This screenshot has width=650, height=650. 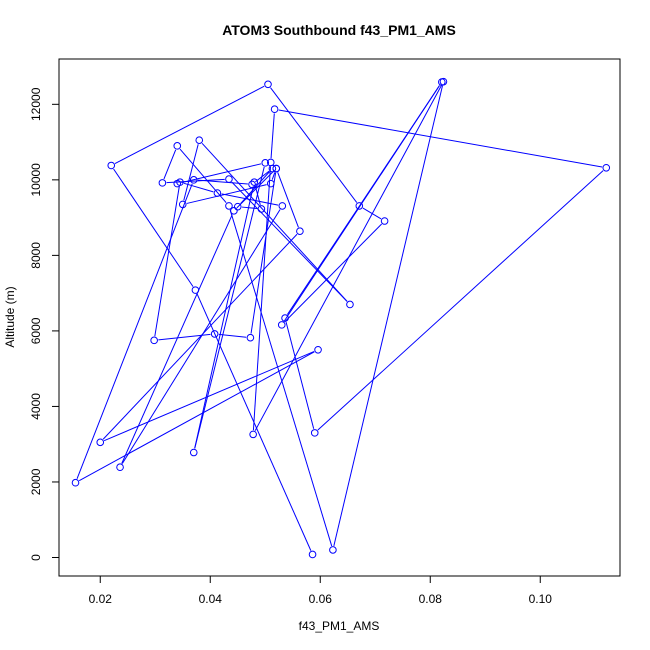 I want to click on y-tick-label: 10000, so click(x=36, y=180).